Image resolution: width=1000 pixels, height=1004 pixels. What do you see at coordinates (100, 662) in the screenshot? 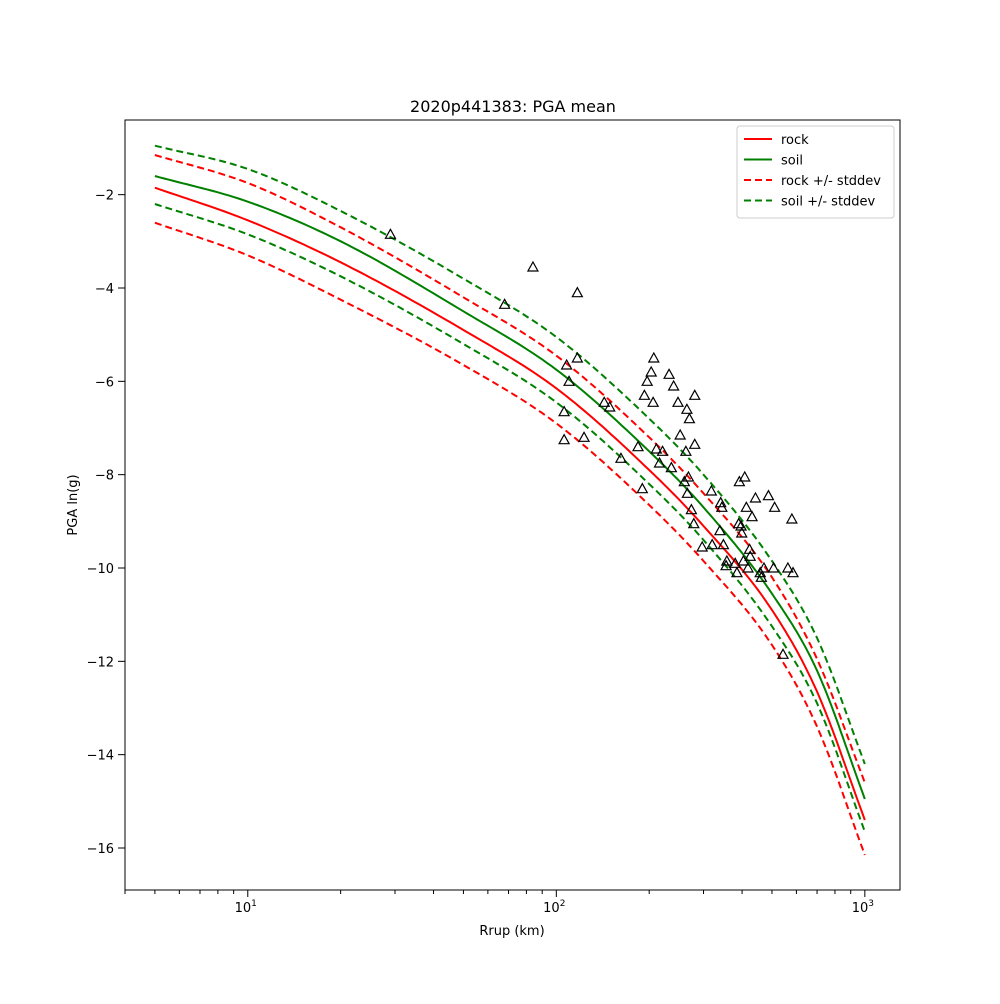
I see `y-tick-label: −12` at bounding box center [100, 662].